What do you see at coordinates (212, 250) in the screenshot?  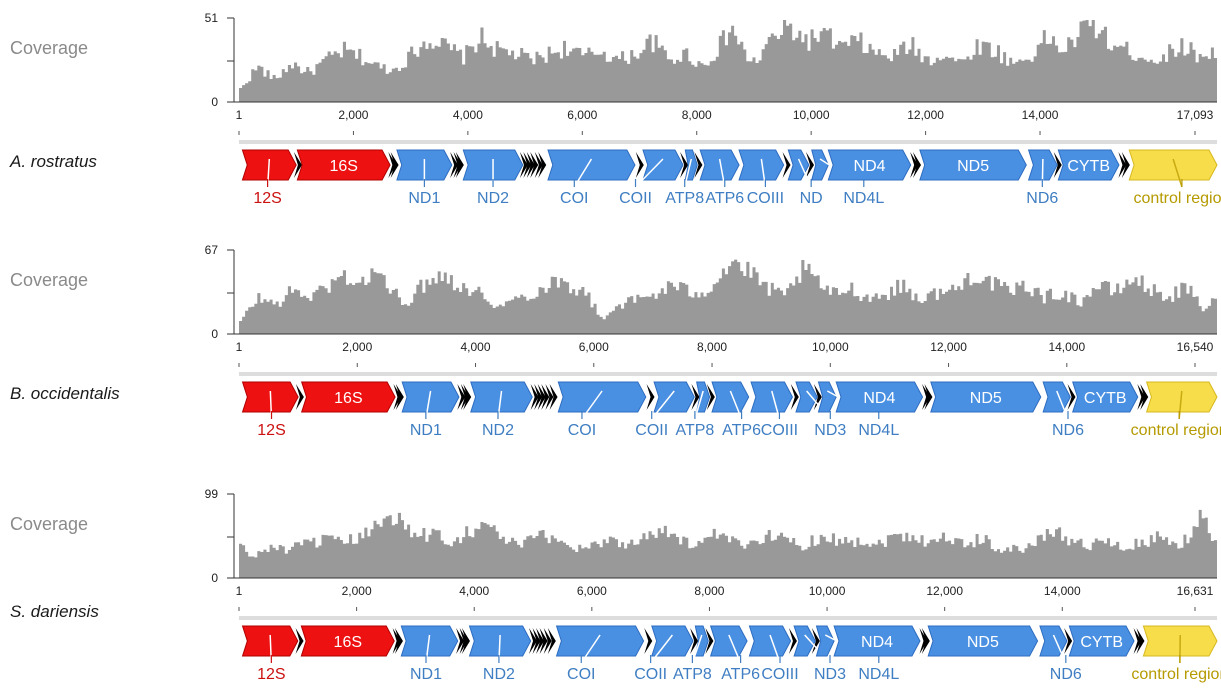 I see `y-tick-label-max: 67` at bounding box center [212, 250].